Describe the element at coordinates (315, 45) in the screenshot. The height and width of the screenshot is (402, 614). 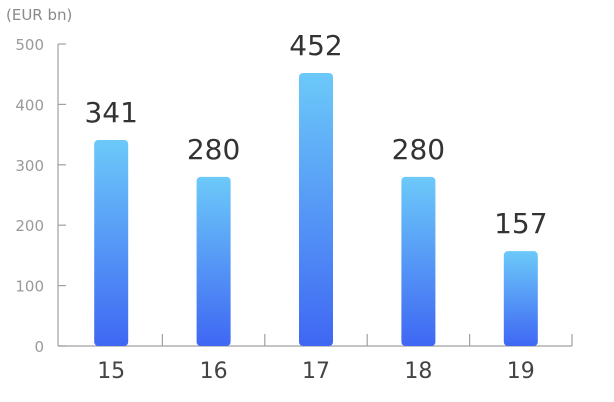
I see `data-label: 452` at that location.